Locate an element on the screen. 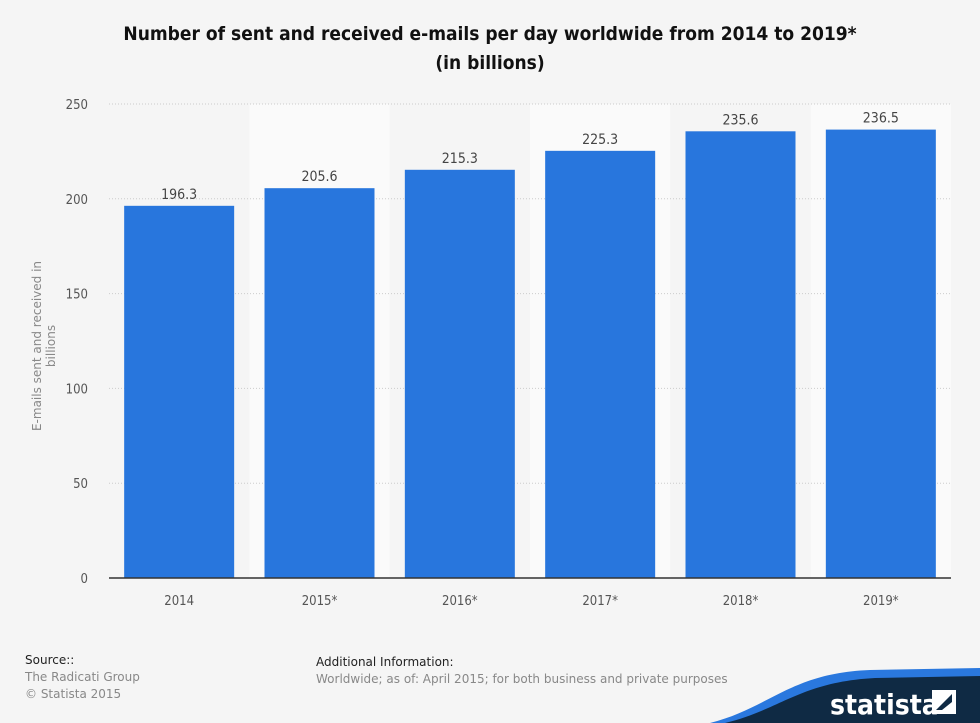 Image resolution: width=980 pixels, height=723 pixels. y-tick-label: 50 is located at coordinates (80, 484).